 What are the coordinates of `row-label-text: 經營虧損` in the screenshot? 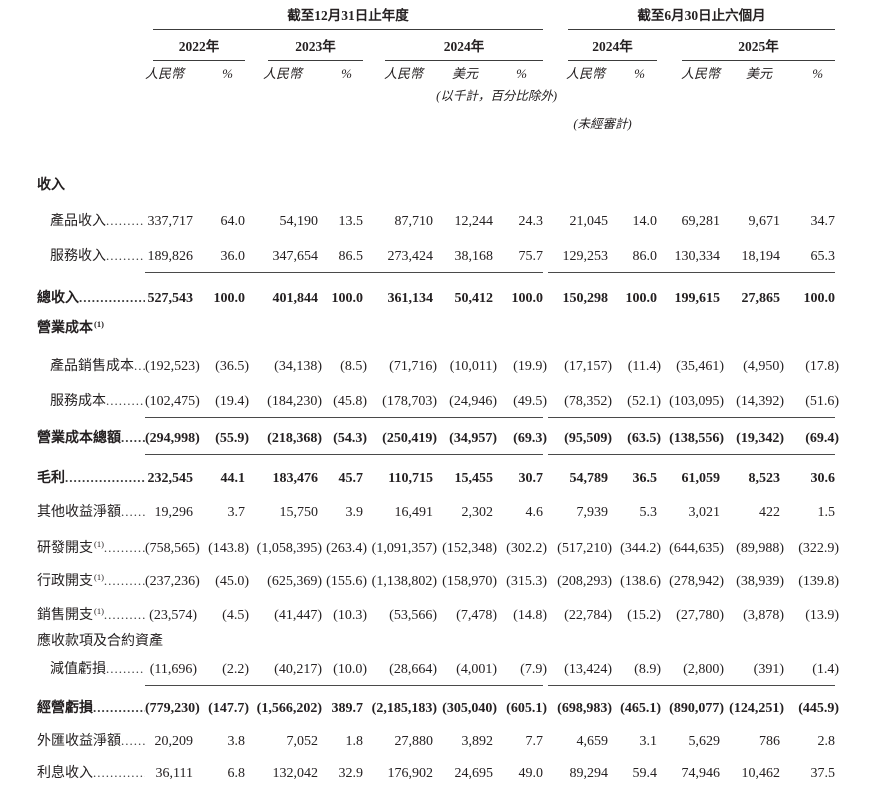 It's located at (65, 709).